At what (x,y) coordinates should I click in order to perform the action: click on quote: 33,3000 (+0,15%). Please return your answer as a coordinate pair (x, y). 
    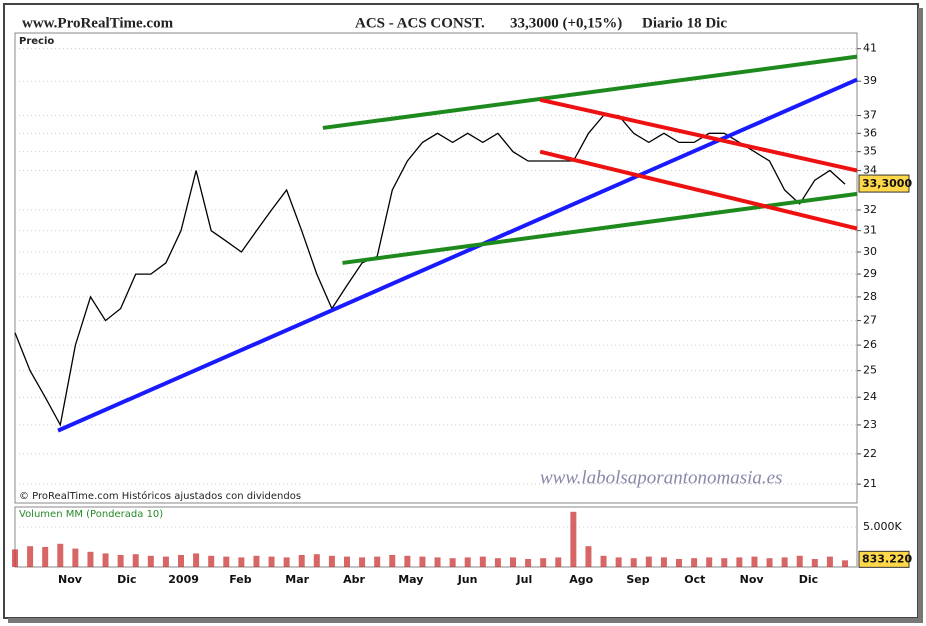
    Looking at the image, I should click on (566, 23).